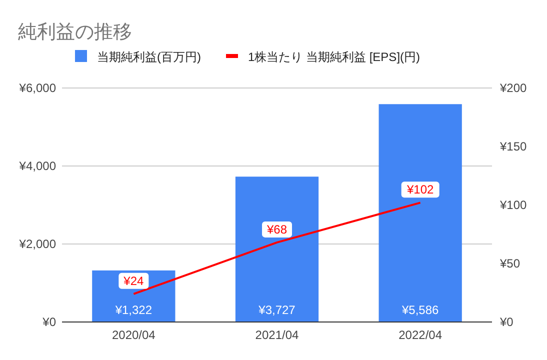 This screenshot has height=360, width=547. What do you see at coordinates (75, 32) in the screenshot?
I see `chart-title: 純利益の推移` at bounding box center [75, 32].